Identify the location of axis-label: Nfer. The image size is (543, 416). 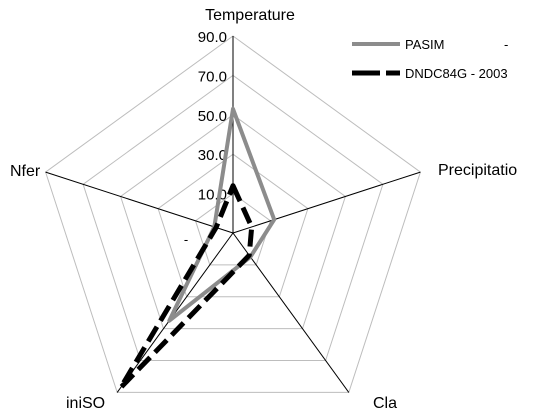
(25, 171).